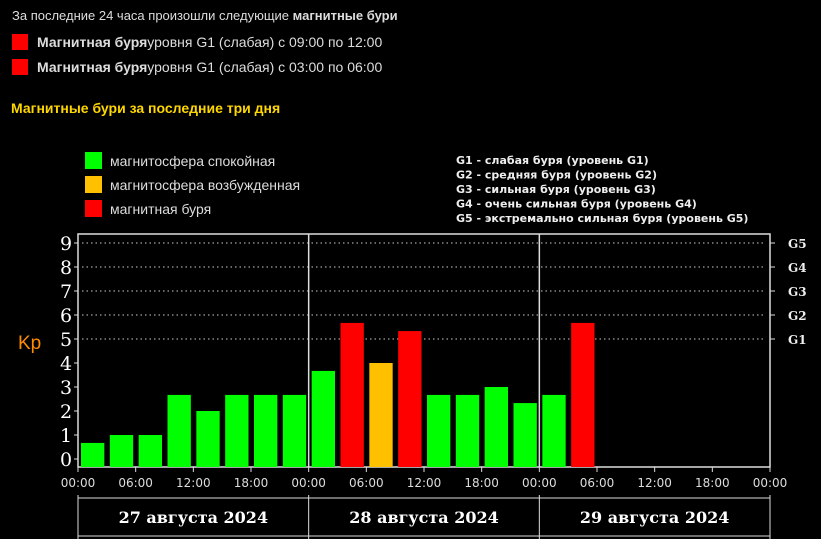  What do you see at coordinates (66, 340) in the screenshot?
I see `y-tick-label: 5` at bounding box center [66, 340].